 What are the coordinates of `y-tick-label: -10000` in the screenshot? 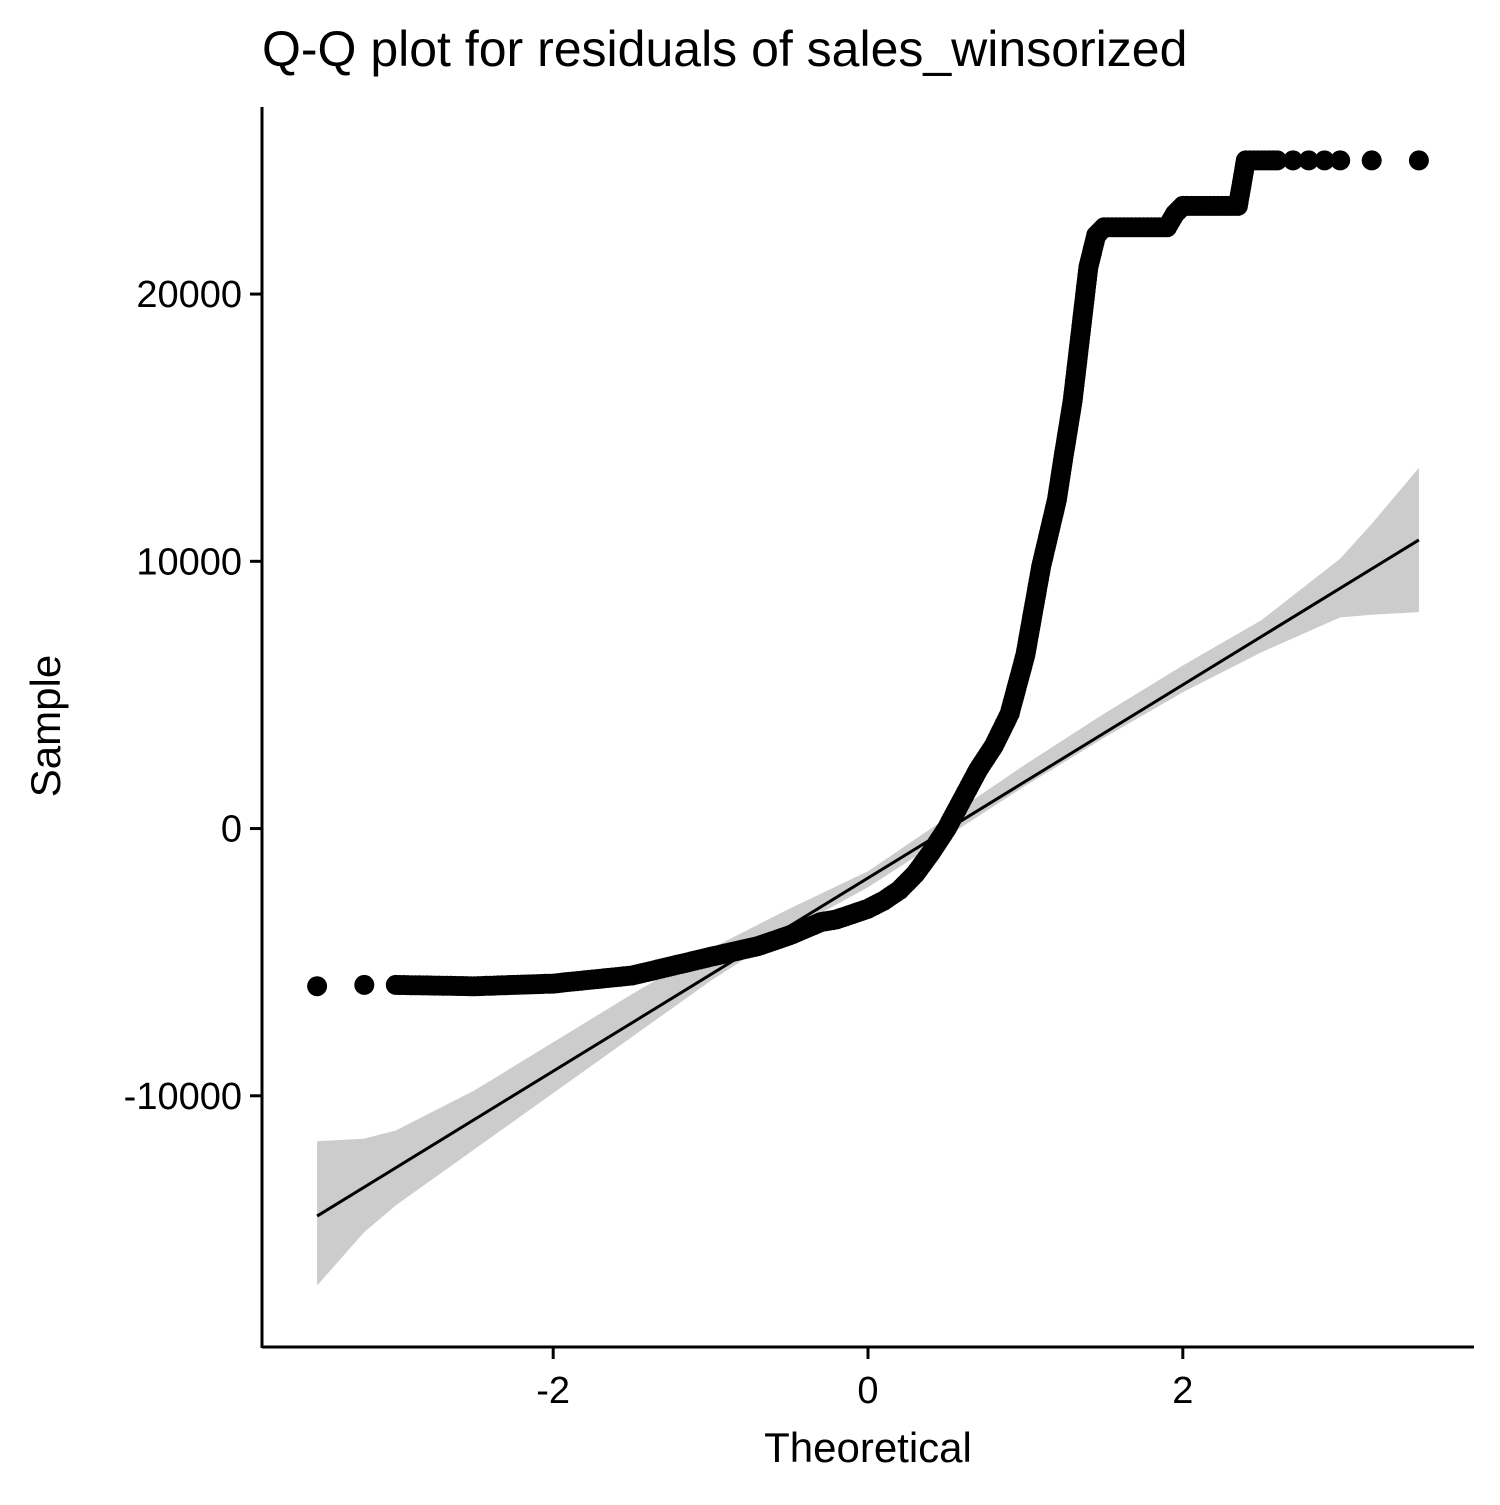 It's located at (183, 1097).